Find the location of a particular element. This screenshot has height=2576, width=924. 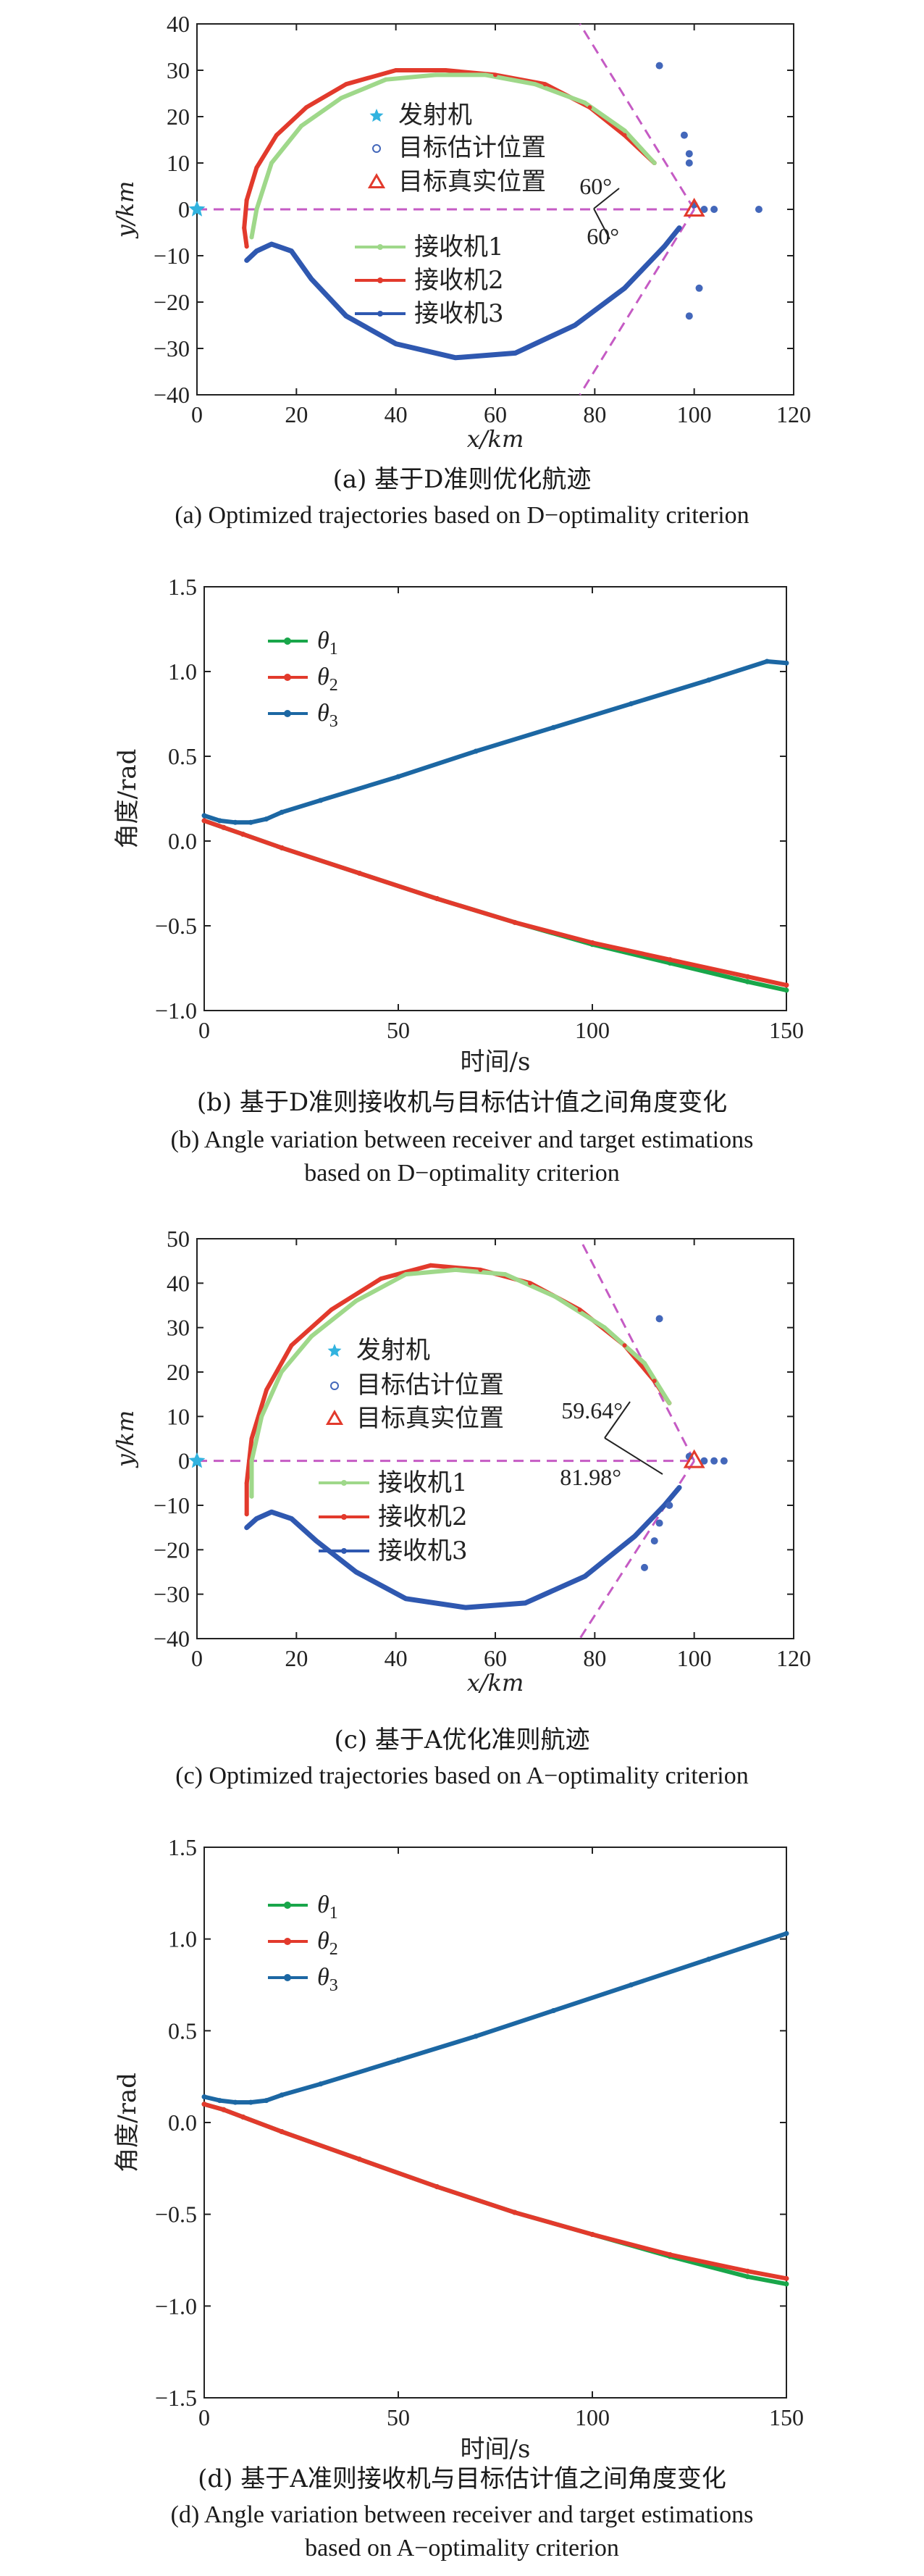

y-tick-label: 1.5 is located at coordinates (182, 1847).